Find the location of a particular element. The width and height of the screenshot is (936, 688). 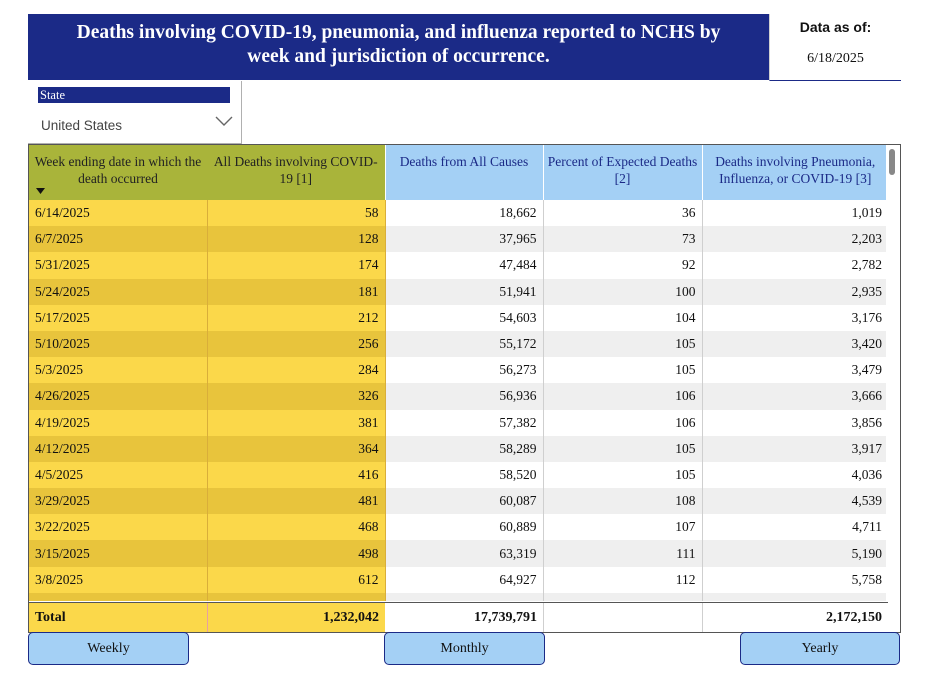

pic-deaths-cell: 2,203 is located at coordinates (794, 239).